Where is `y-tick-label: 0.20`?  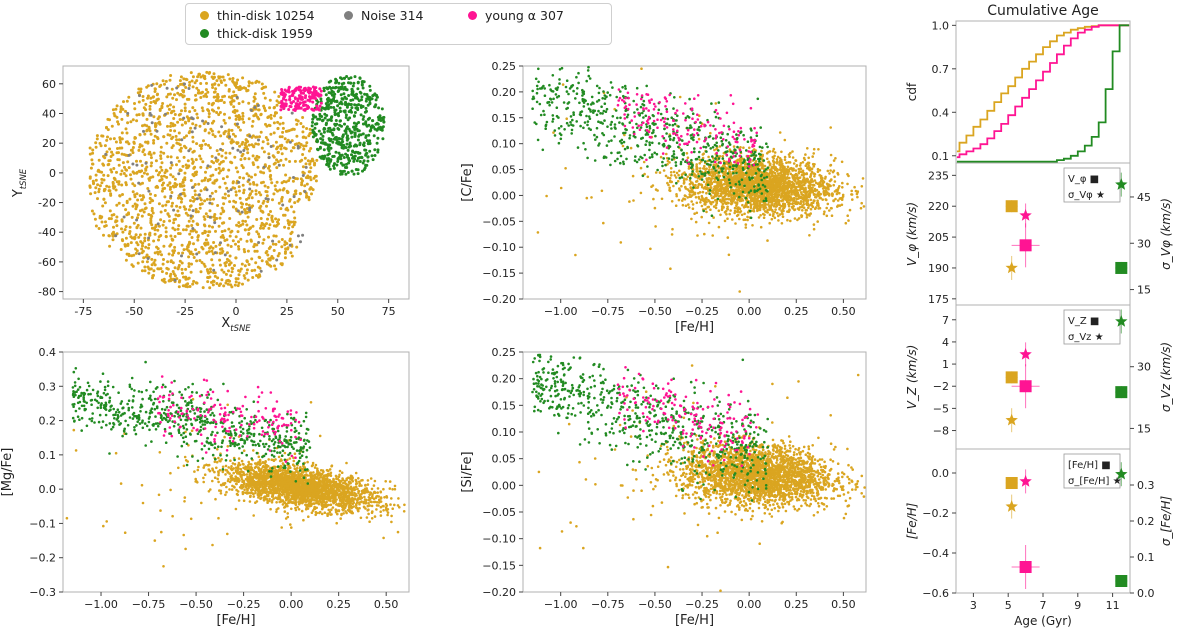
y-tick-label: 0.20 is located at coordinates (504, 92).